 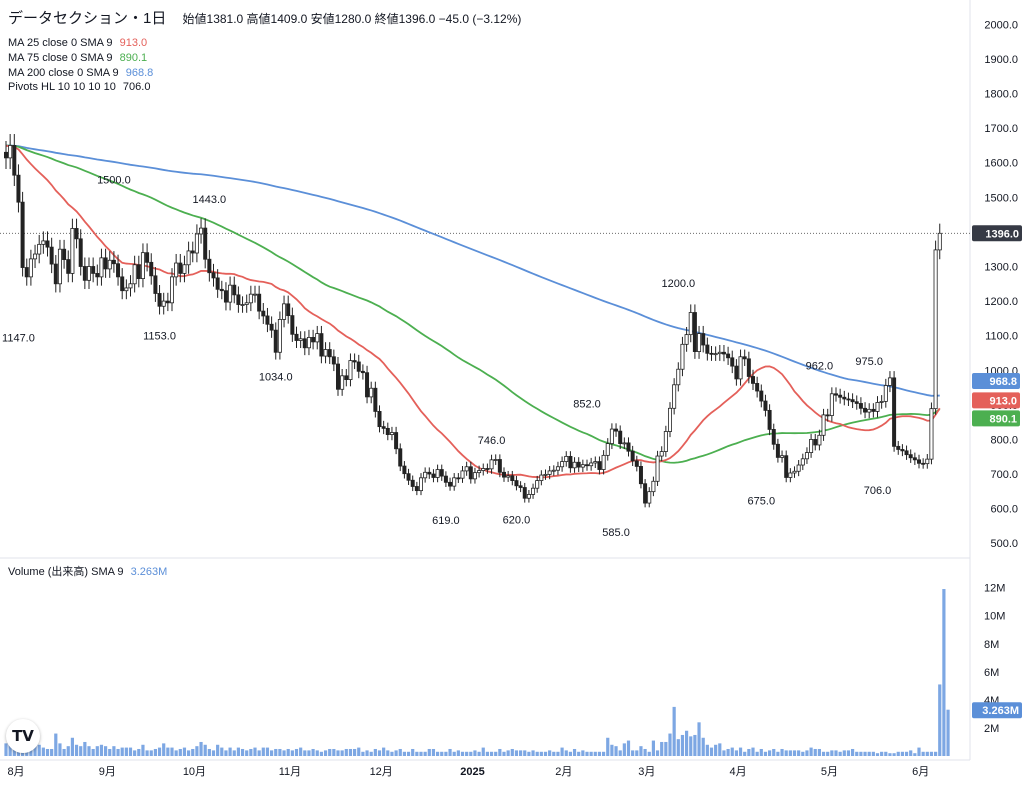 What do you see at coordinates (82, 73) in the screenshot?
I see `legend-ma200: MA 200 close 0 SMA 9 968.8` at bounding box center [82, 73].